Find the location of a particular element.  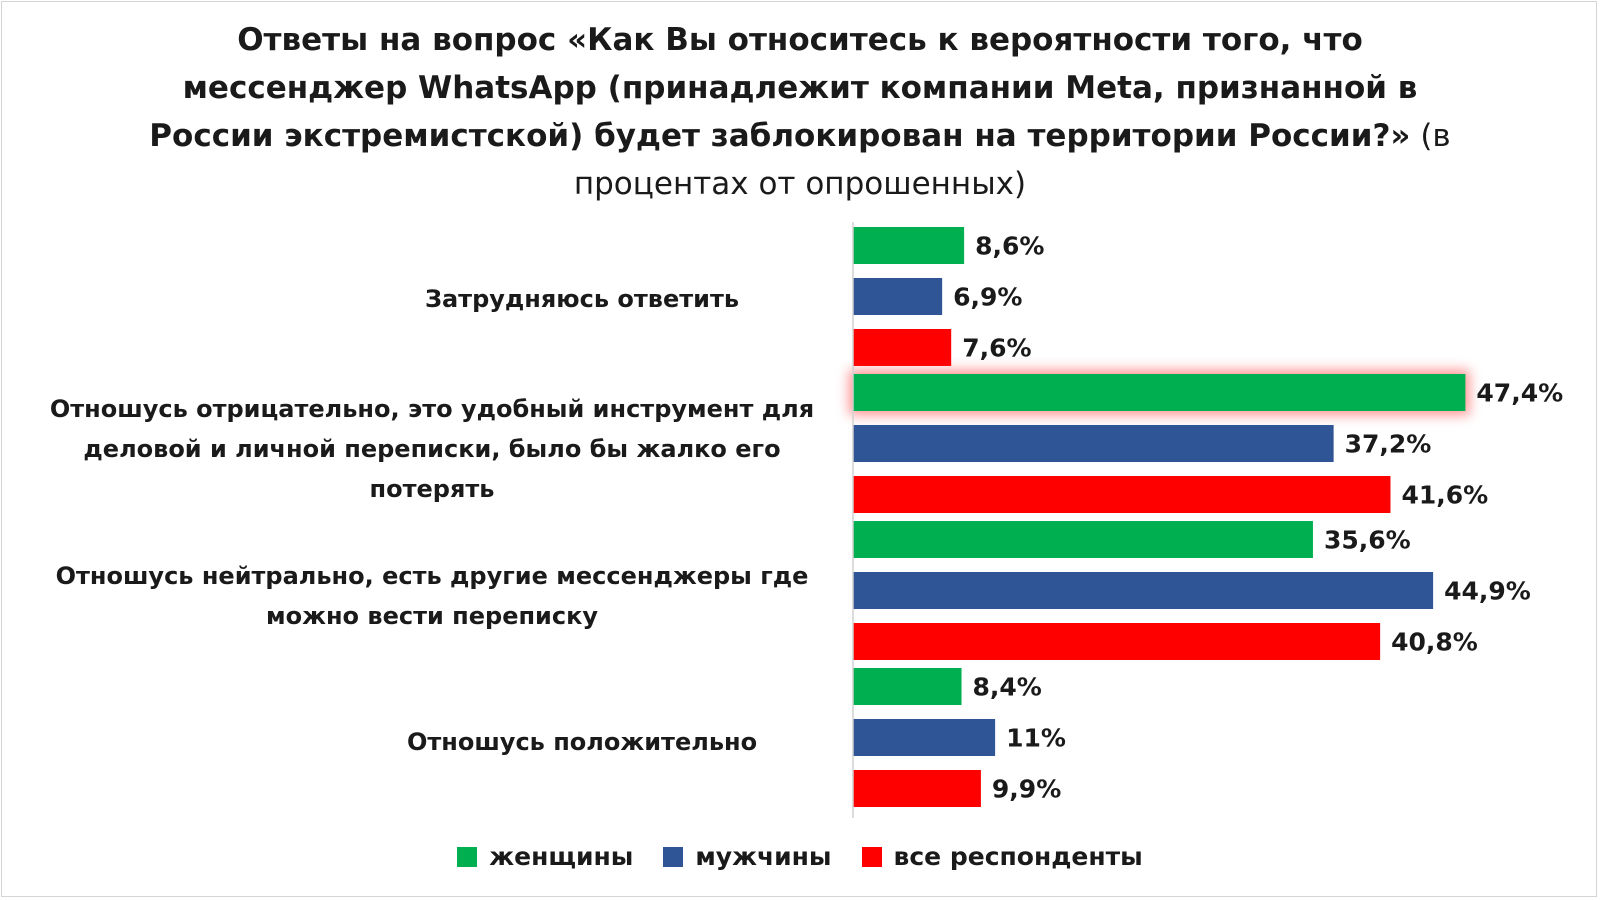

data-label-women-0: 8,6% is located at coordinates (1009, 246).